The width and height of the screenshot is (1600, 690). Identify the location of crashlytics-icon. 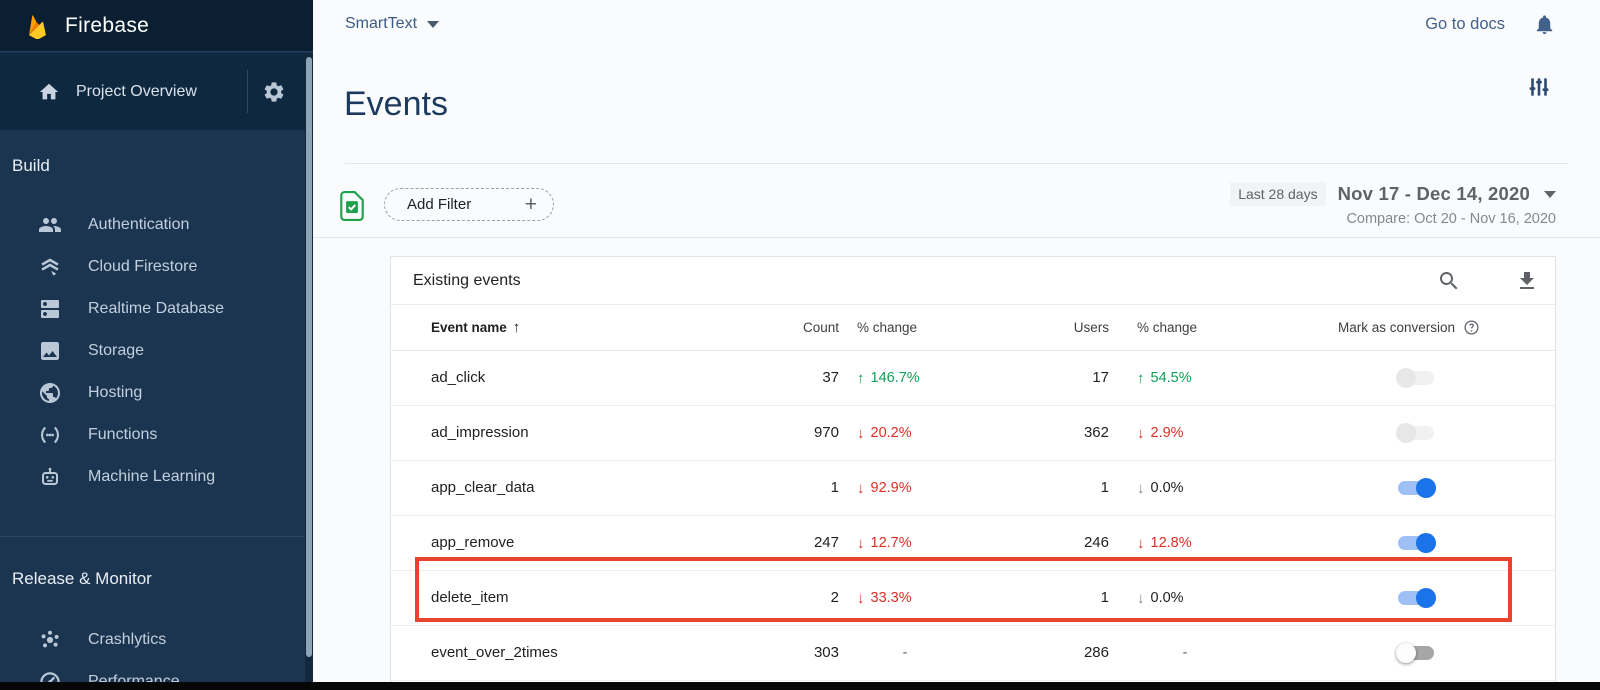
(50, 640).